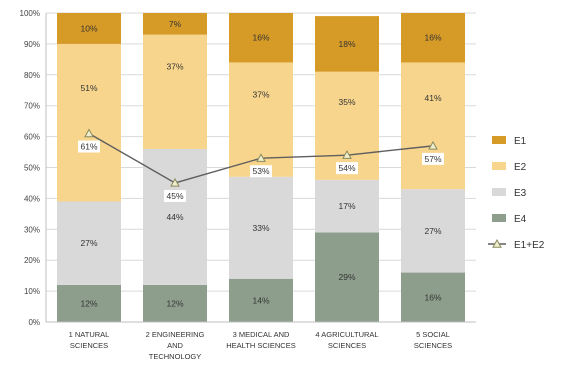 The image size is (564, 372). I want to click on data-label-e2: 51%, so click(88, 88).